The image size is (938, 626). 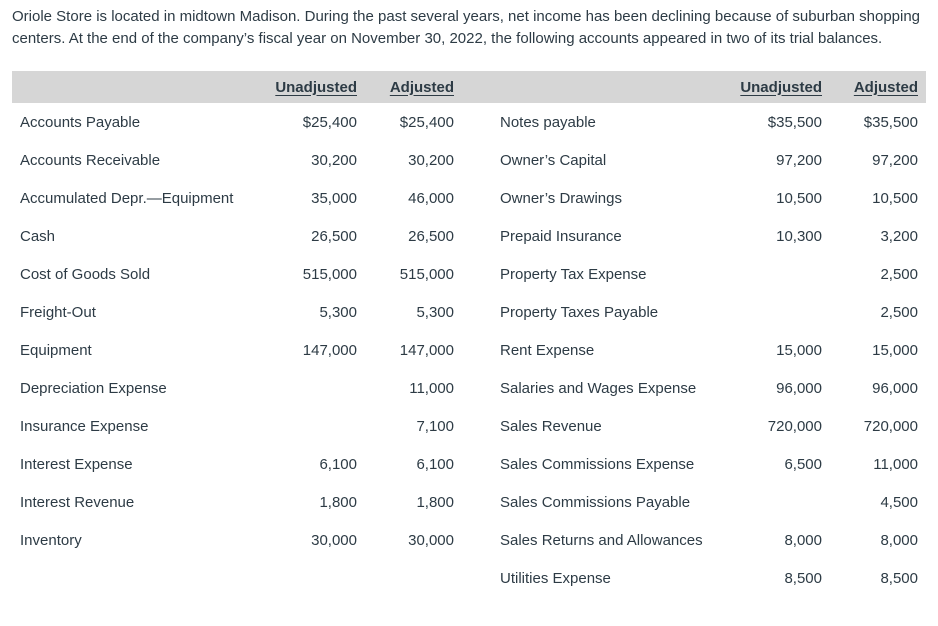 What do you see at coordinates (426, 274) in the screenshot?
I see `adjusted-value-cell: 515,000` at bounding box center [426, 274].